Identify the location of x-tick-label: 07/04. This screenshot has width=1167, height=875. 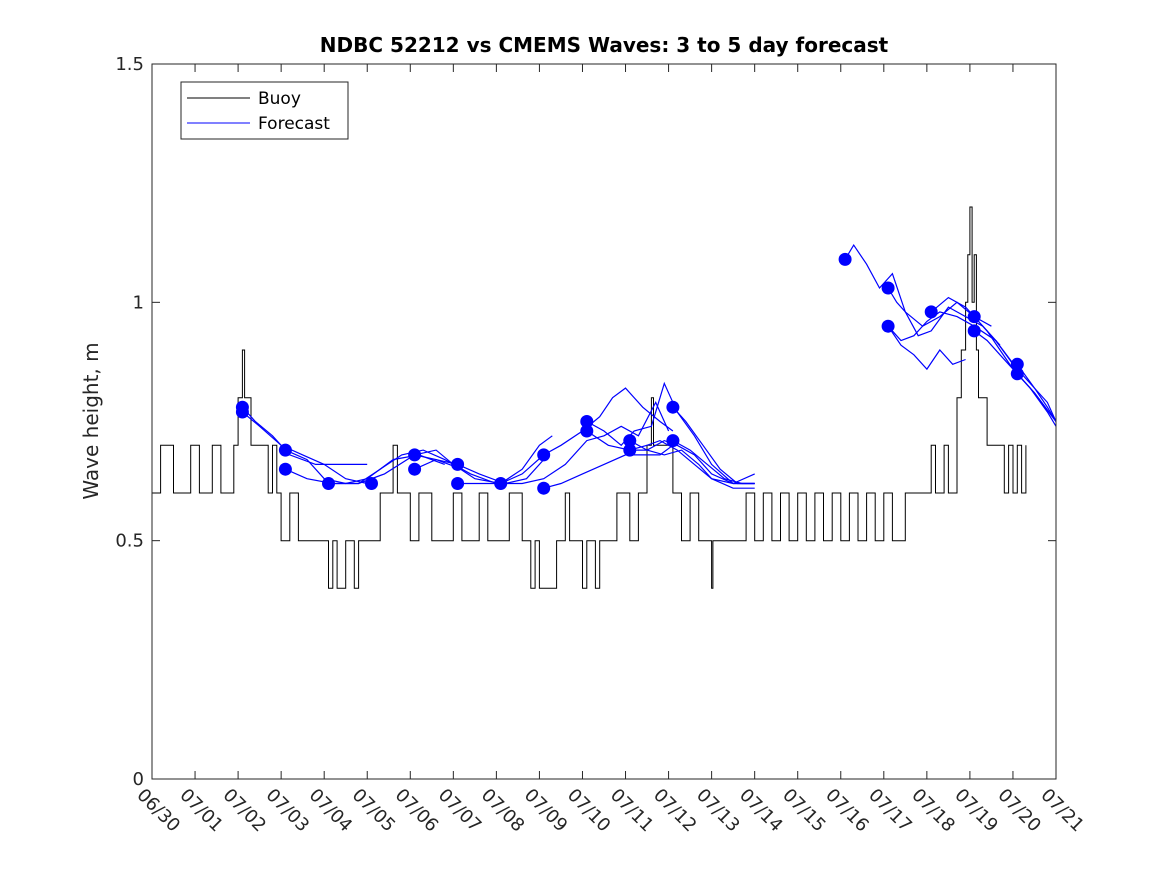
(331, 811).